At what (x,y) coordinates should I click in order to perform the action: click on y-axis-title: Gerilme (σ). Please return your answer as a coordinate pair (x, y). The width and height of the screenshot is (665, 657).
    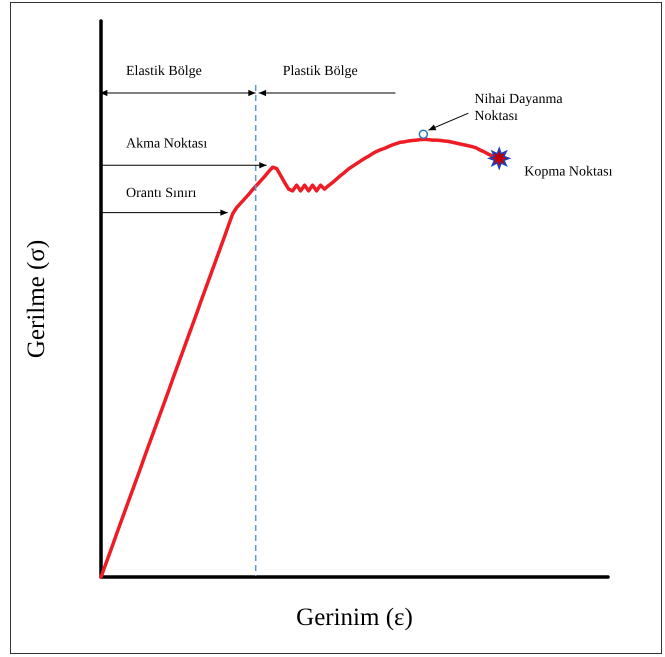
    Looking at the image, I should click on (36, 299).